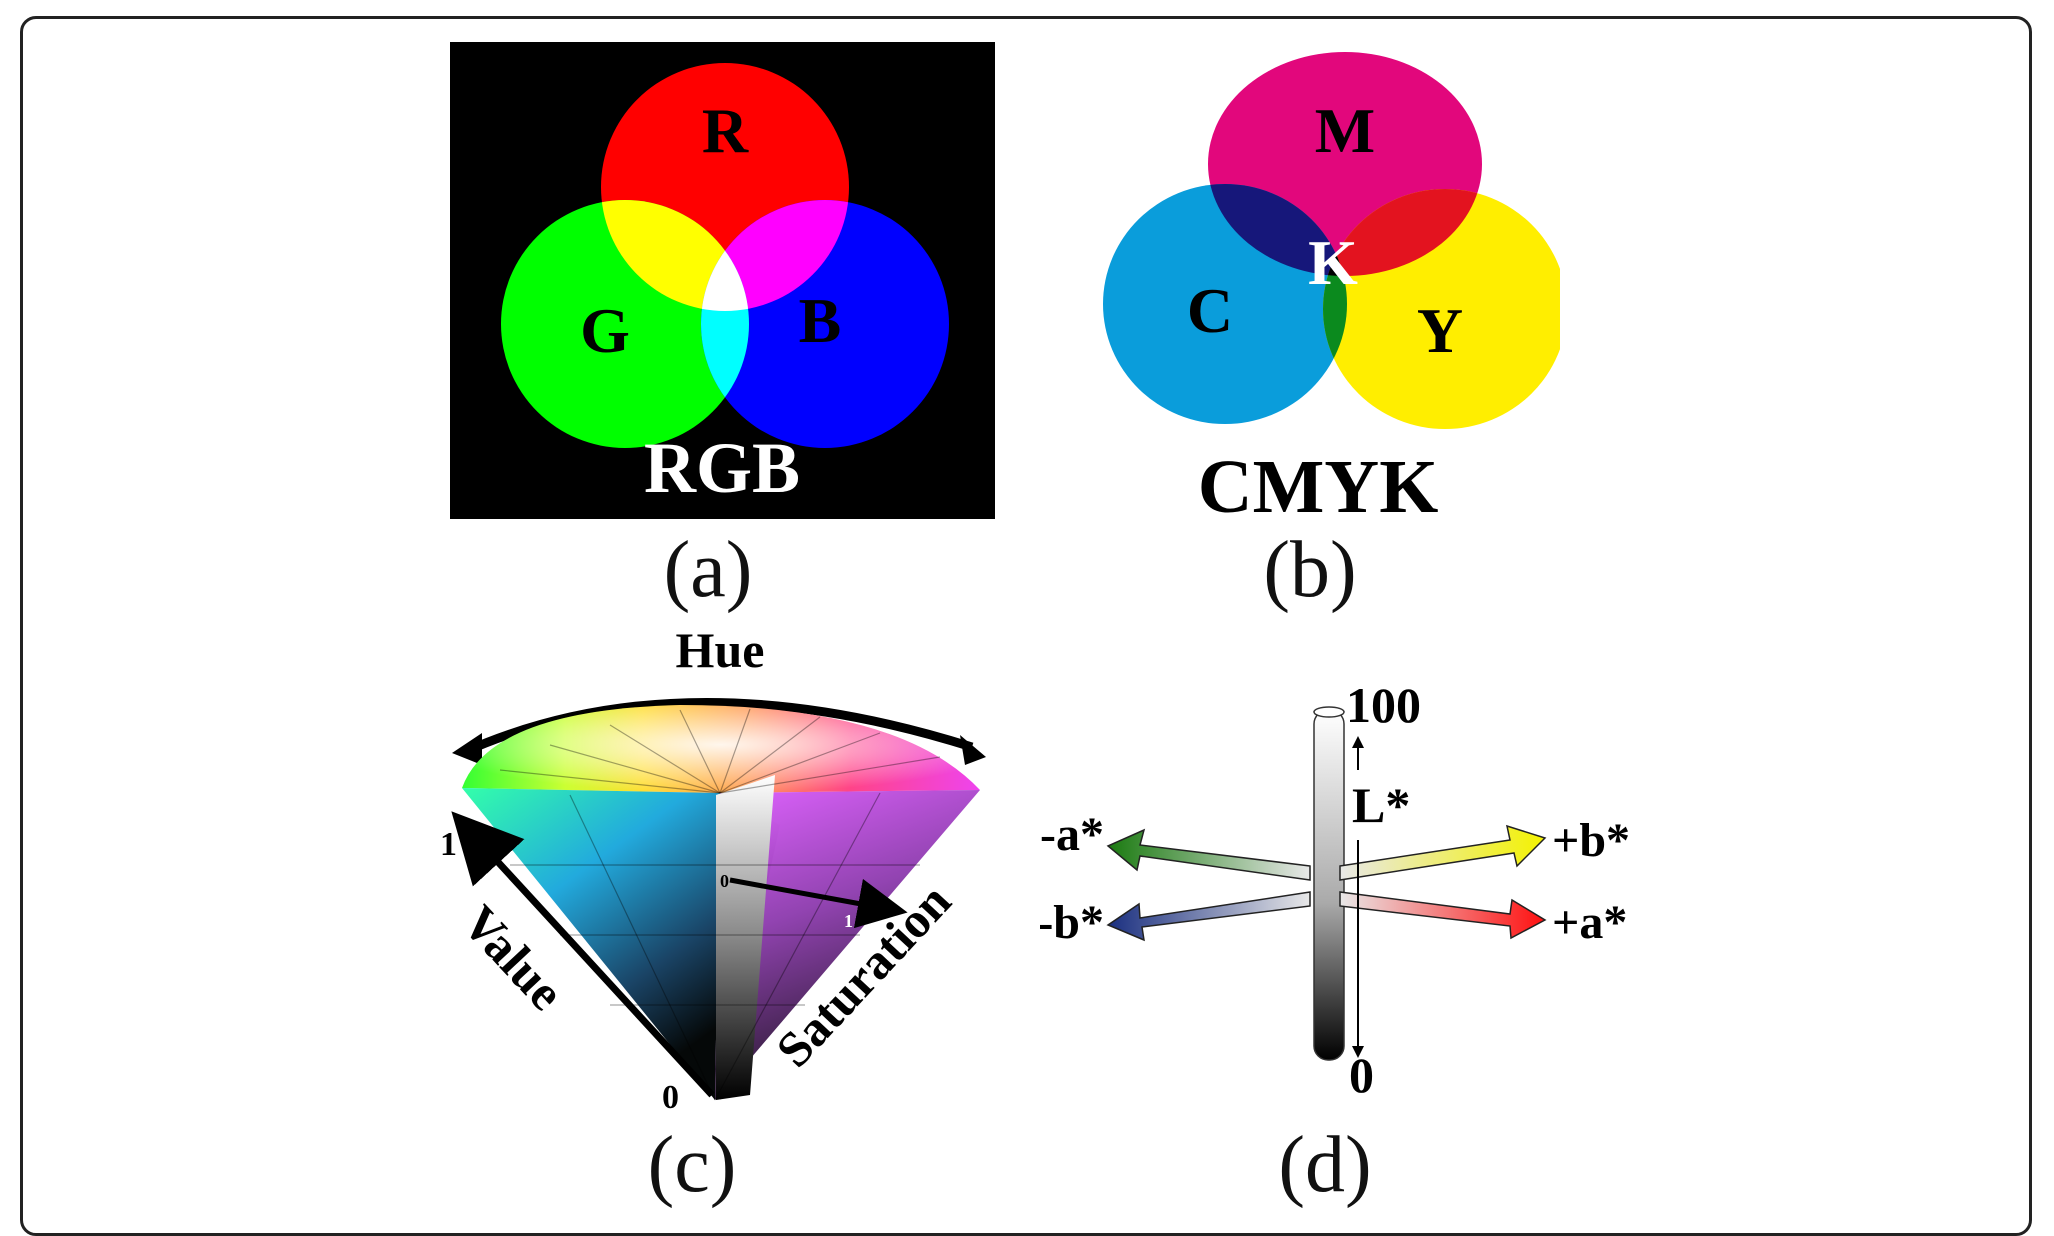 This screenshot has height=1236, width=2054. What do you see at coordinates (1210, 310) in the screenshot?
I see `label-c: C` at bounding box center [1210, 310].